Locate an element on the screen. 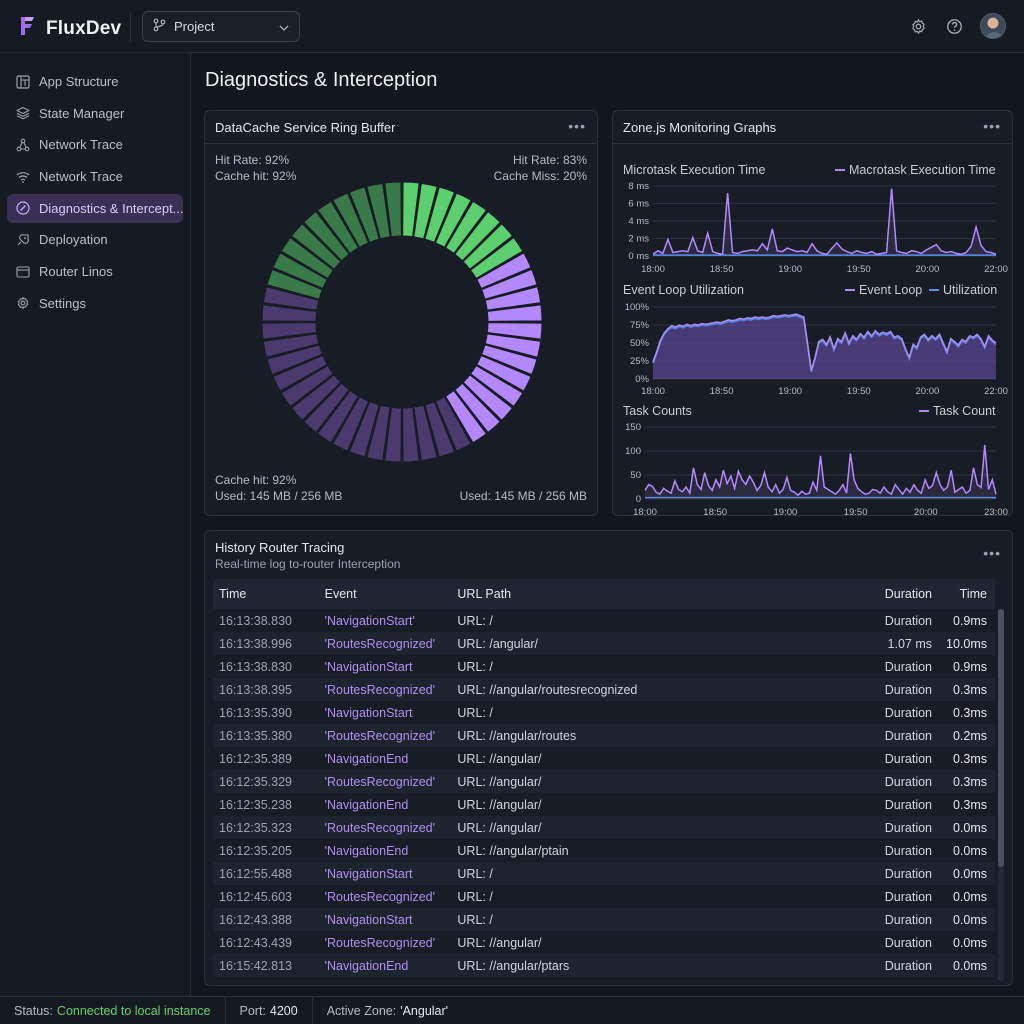  y-tick-label: 100 is located at coordinates (633, 451).